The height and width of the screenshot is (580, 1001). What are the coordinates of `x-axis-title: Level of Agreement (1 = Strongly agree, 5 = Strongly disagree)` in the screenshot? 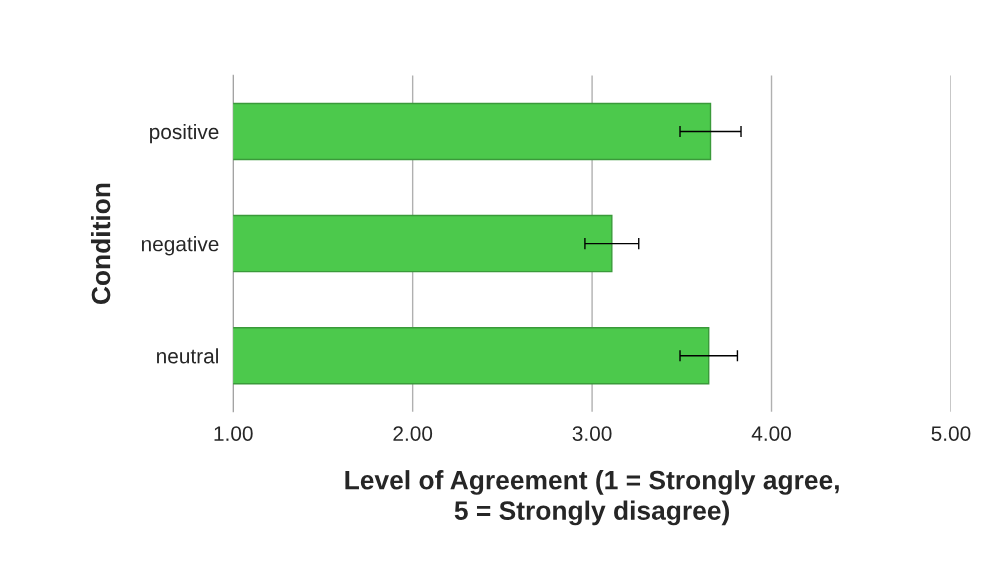 It's located at (592, 498).